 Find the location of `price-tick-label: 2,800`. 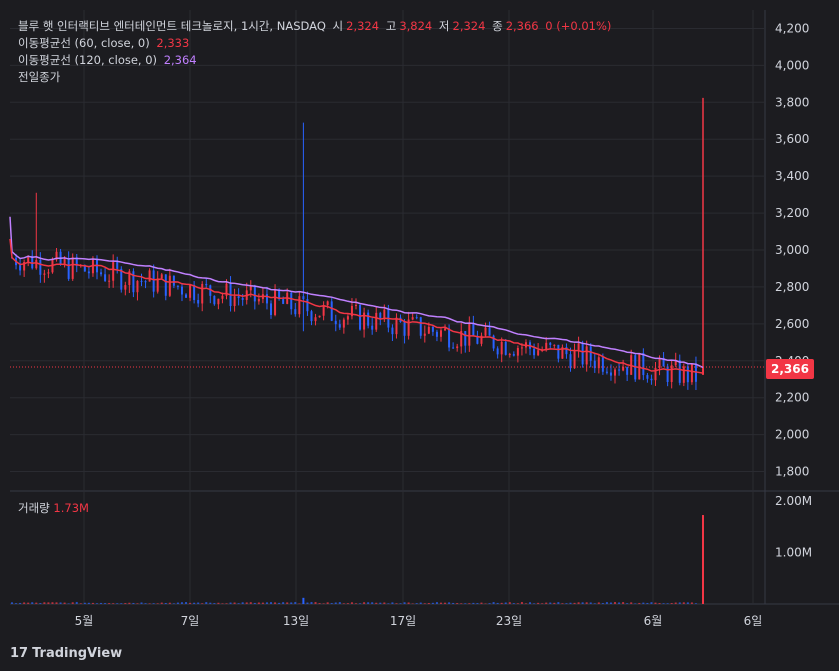

price-tick-label: 2,800 is located at coordinates (792, 287).